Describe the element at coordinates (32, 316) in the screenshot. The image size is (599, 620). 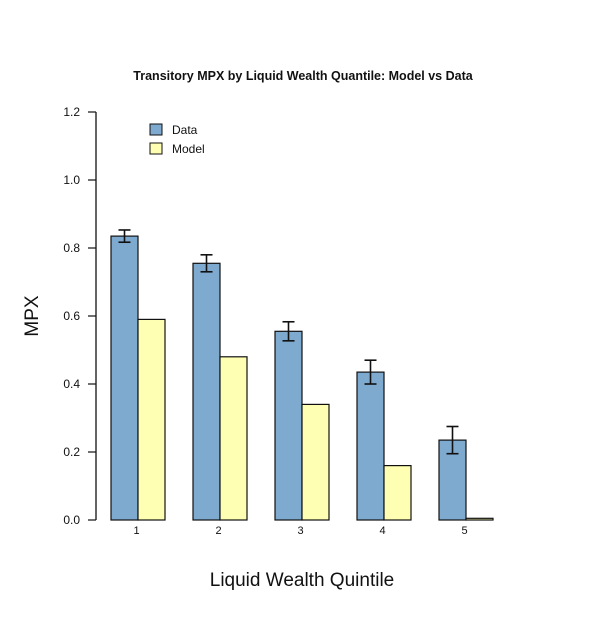
I see `y-axis-title: MPX` at that location.